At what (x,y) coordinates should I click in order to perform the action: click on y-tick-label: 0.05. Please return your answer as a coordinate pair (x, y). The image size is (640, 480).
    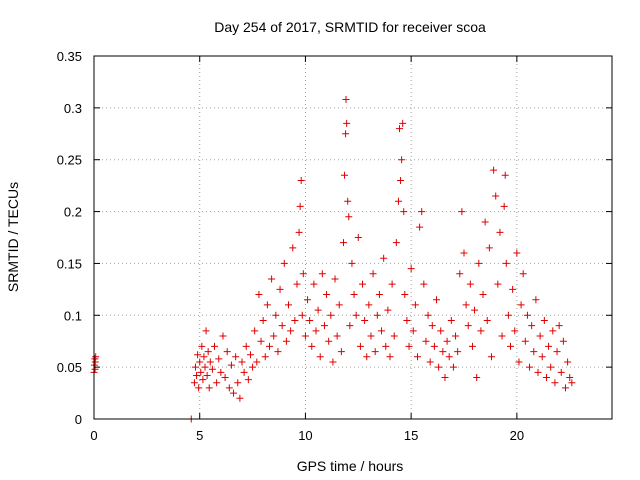
    Looking at the image, I should click on (69, 367).